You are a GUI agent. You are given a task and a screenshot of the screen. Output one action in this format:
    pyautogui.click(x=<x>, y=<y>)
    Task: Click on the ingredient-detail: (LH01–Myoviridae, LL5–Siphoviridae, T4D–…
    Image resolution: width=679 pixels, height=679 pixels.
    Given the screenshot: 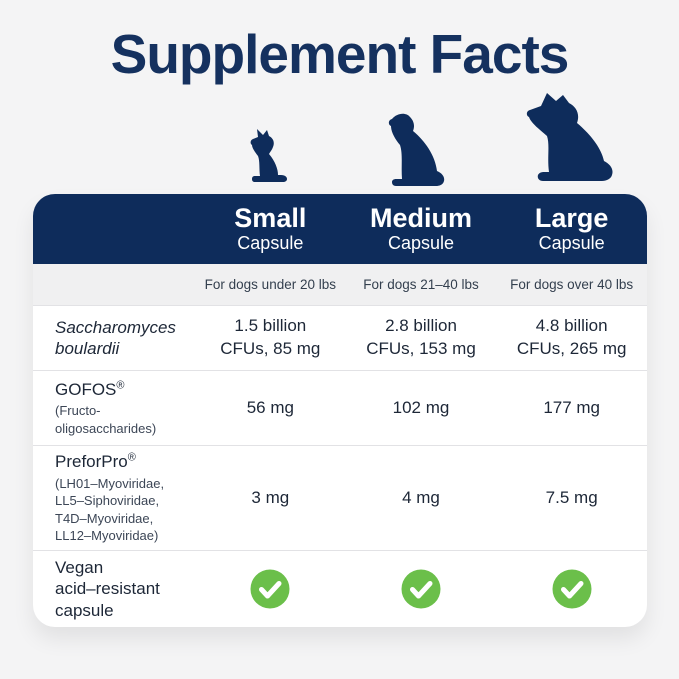 What is the action you would take?
    pyautogui.click(x=110, y=509)
    